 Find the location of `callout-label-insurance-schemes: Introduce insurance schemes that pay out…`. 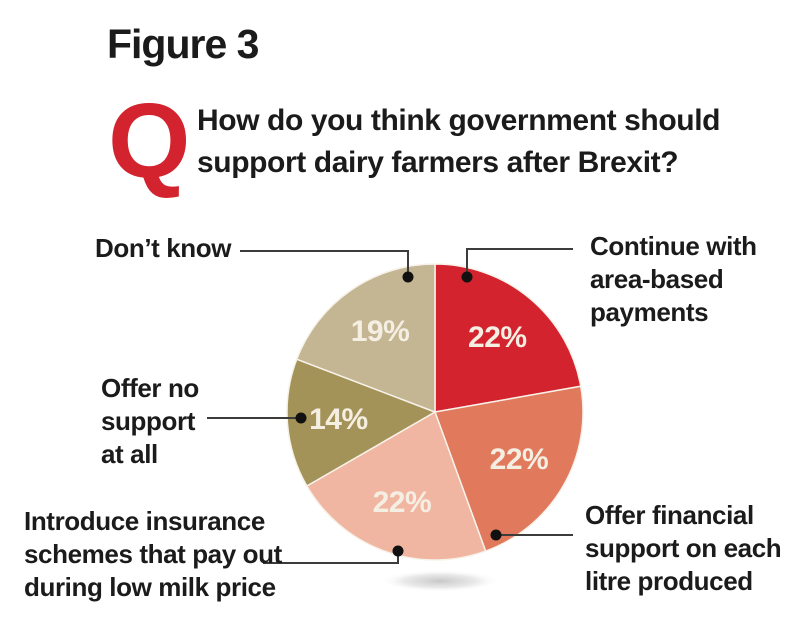

callout-label-insurance-schemes: Introduce insurance schemes that pay out… is located at coordinates (153, 554).